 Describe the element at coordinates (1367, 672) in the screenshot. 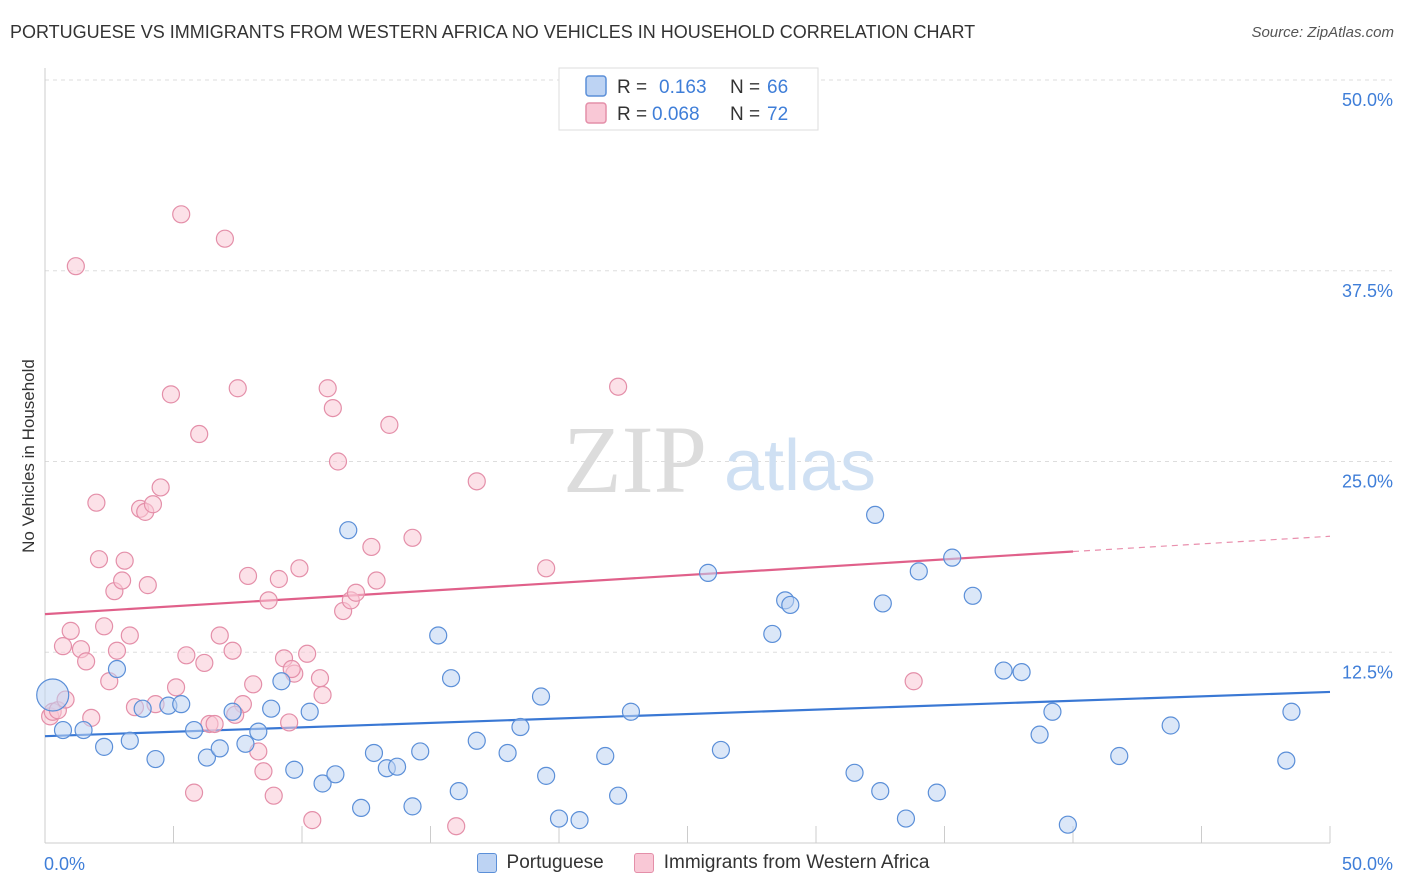

I see `y-tick-label: 12.5%` at that location.